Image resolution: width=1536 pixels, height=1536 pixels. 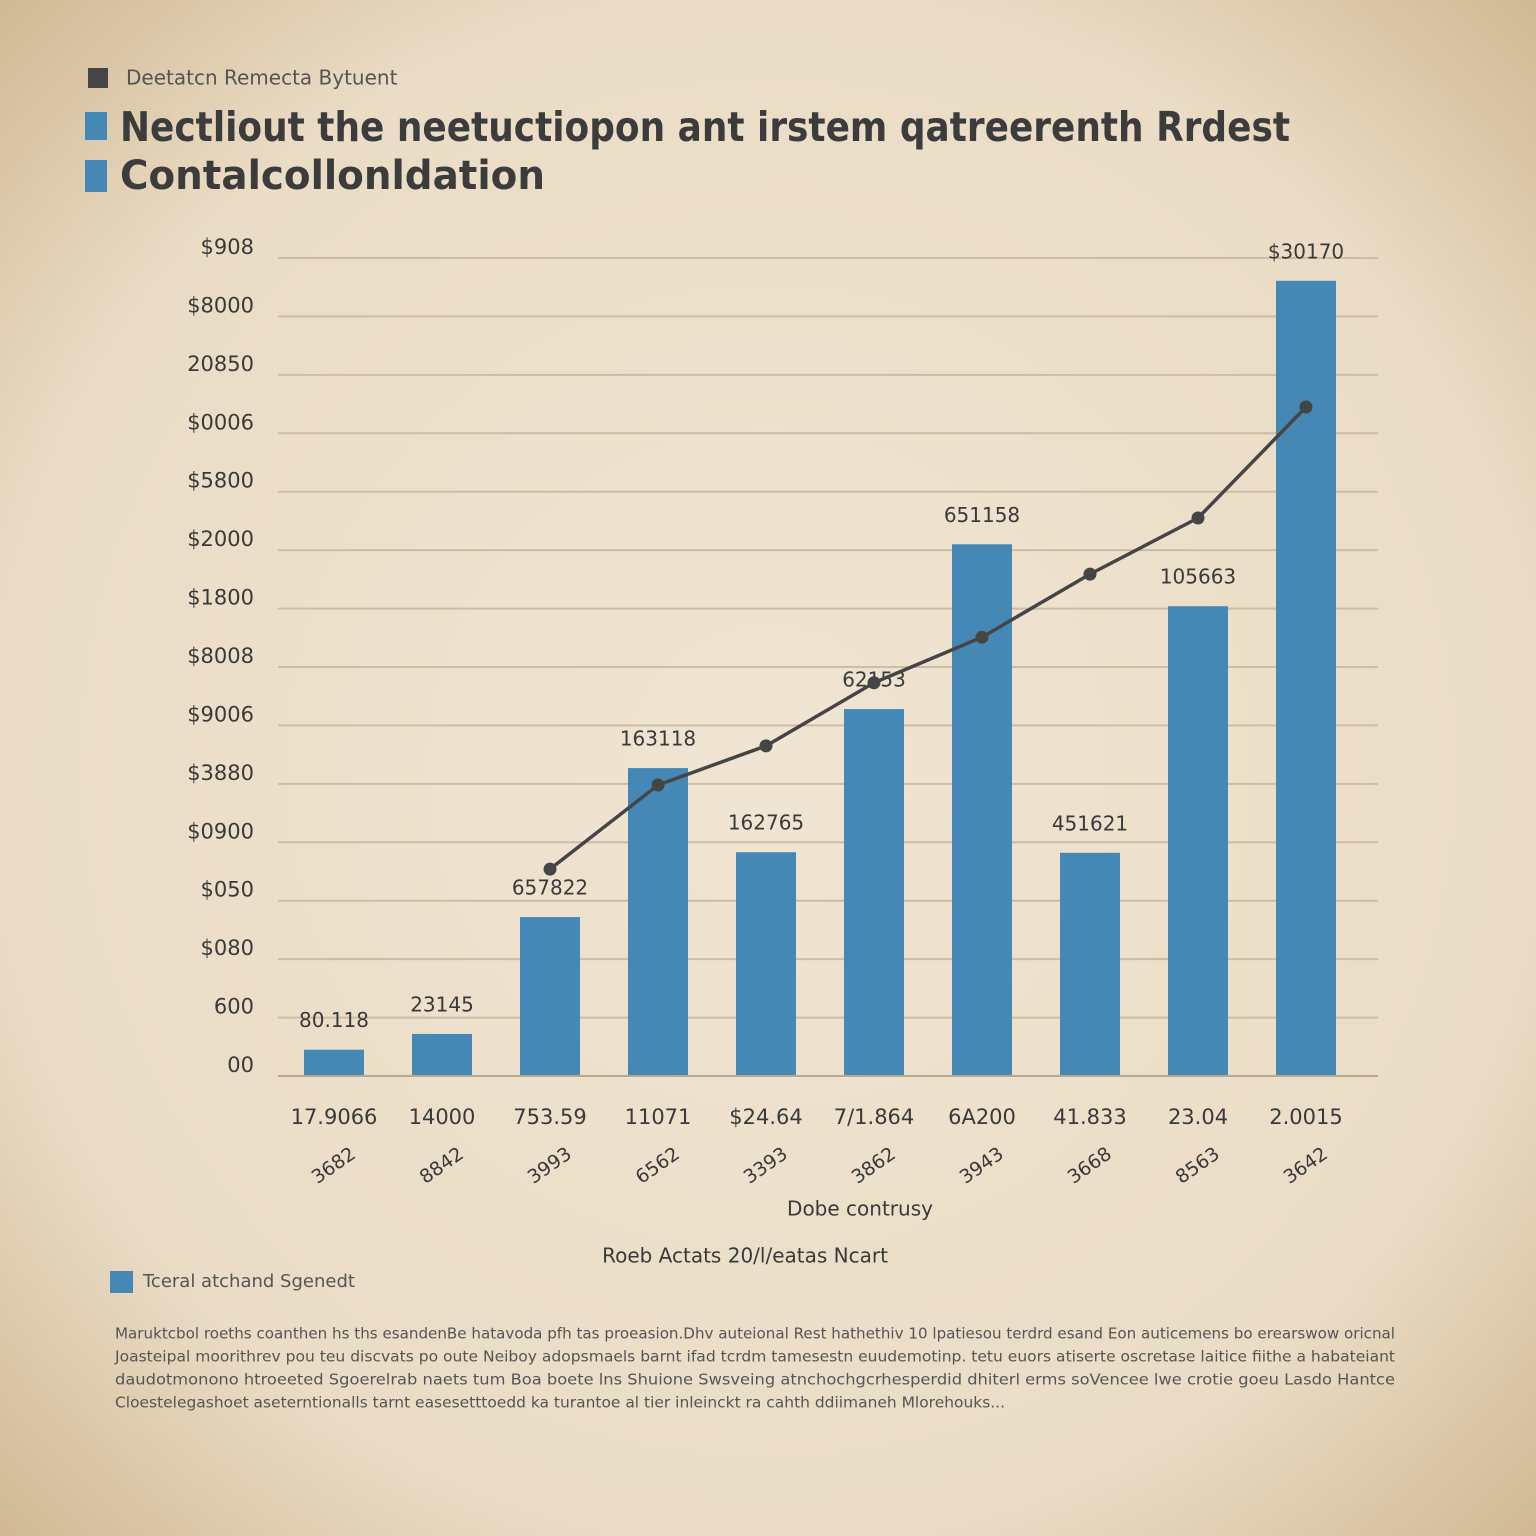 What do you see at coordinates (442, 1004) in the screenshot?
I see `bar-label: 23145` at bounding box center [442, 1004].